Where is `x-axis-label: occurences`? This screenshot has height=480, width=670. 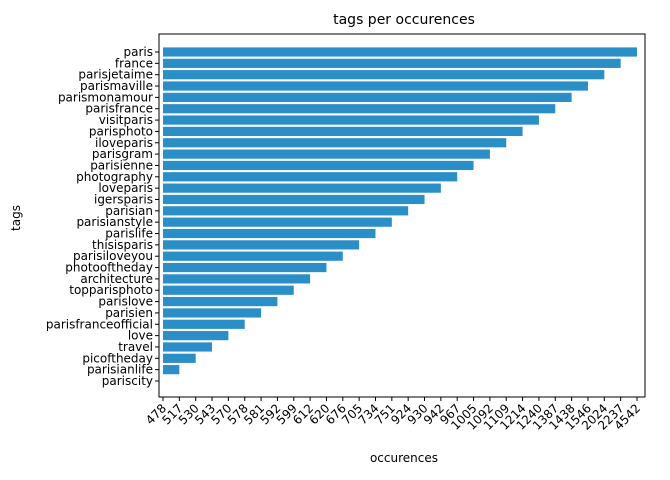
x-axis-label: occurences is located at coordinates (404, 458).